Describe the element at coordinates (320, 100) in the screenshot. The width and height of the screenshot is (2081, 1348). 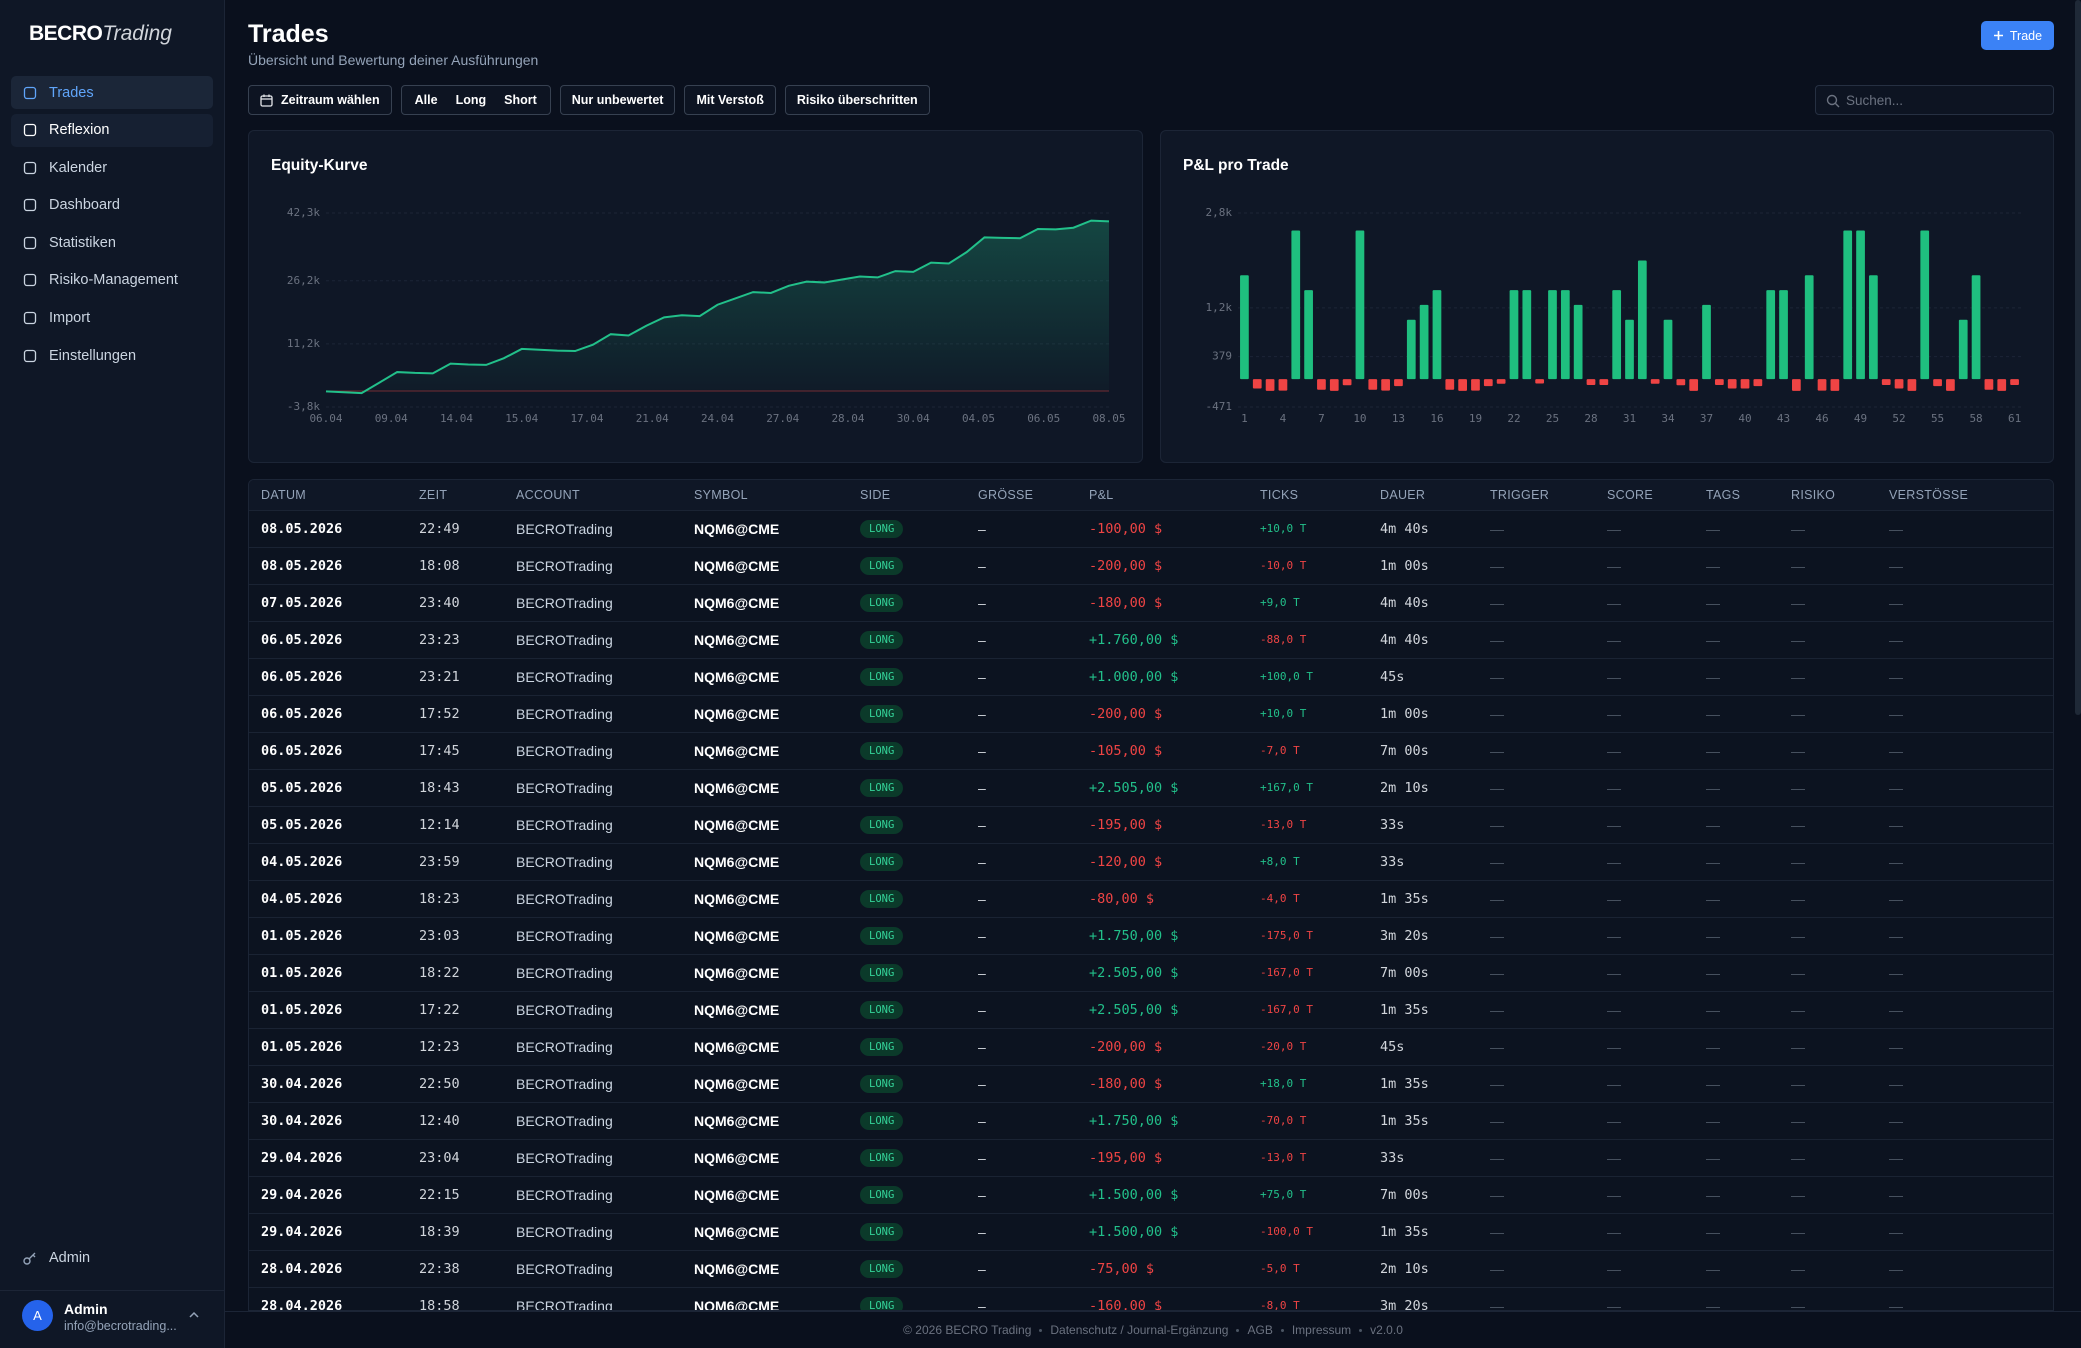
I see `date-filter: Zeitraum wählen` at that location.